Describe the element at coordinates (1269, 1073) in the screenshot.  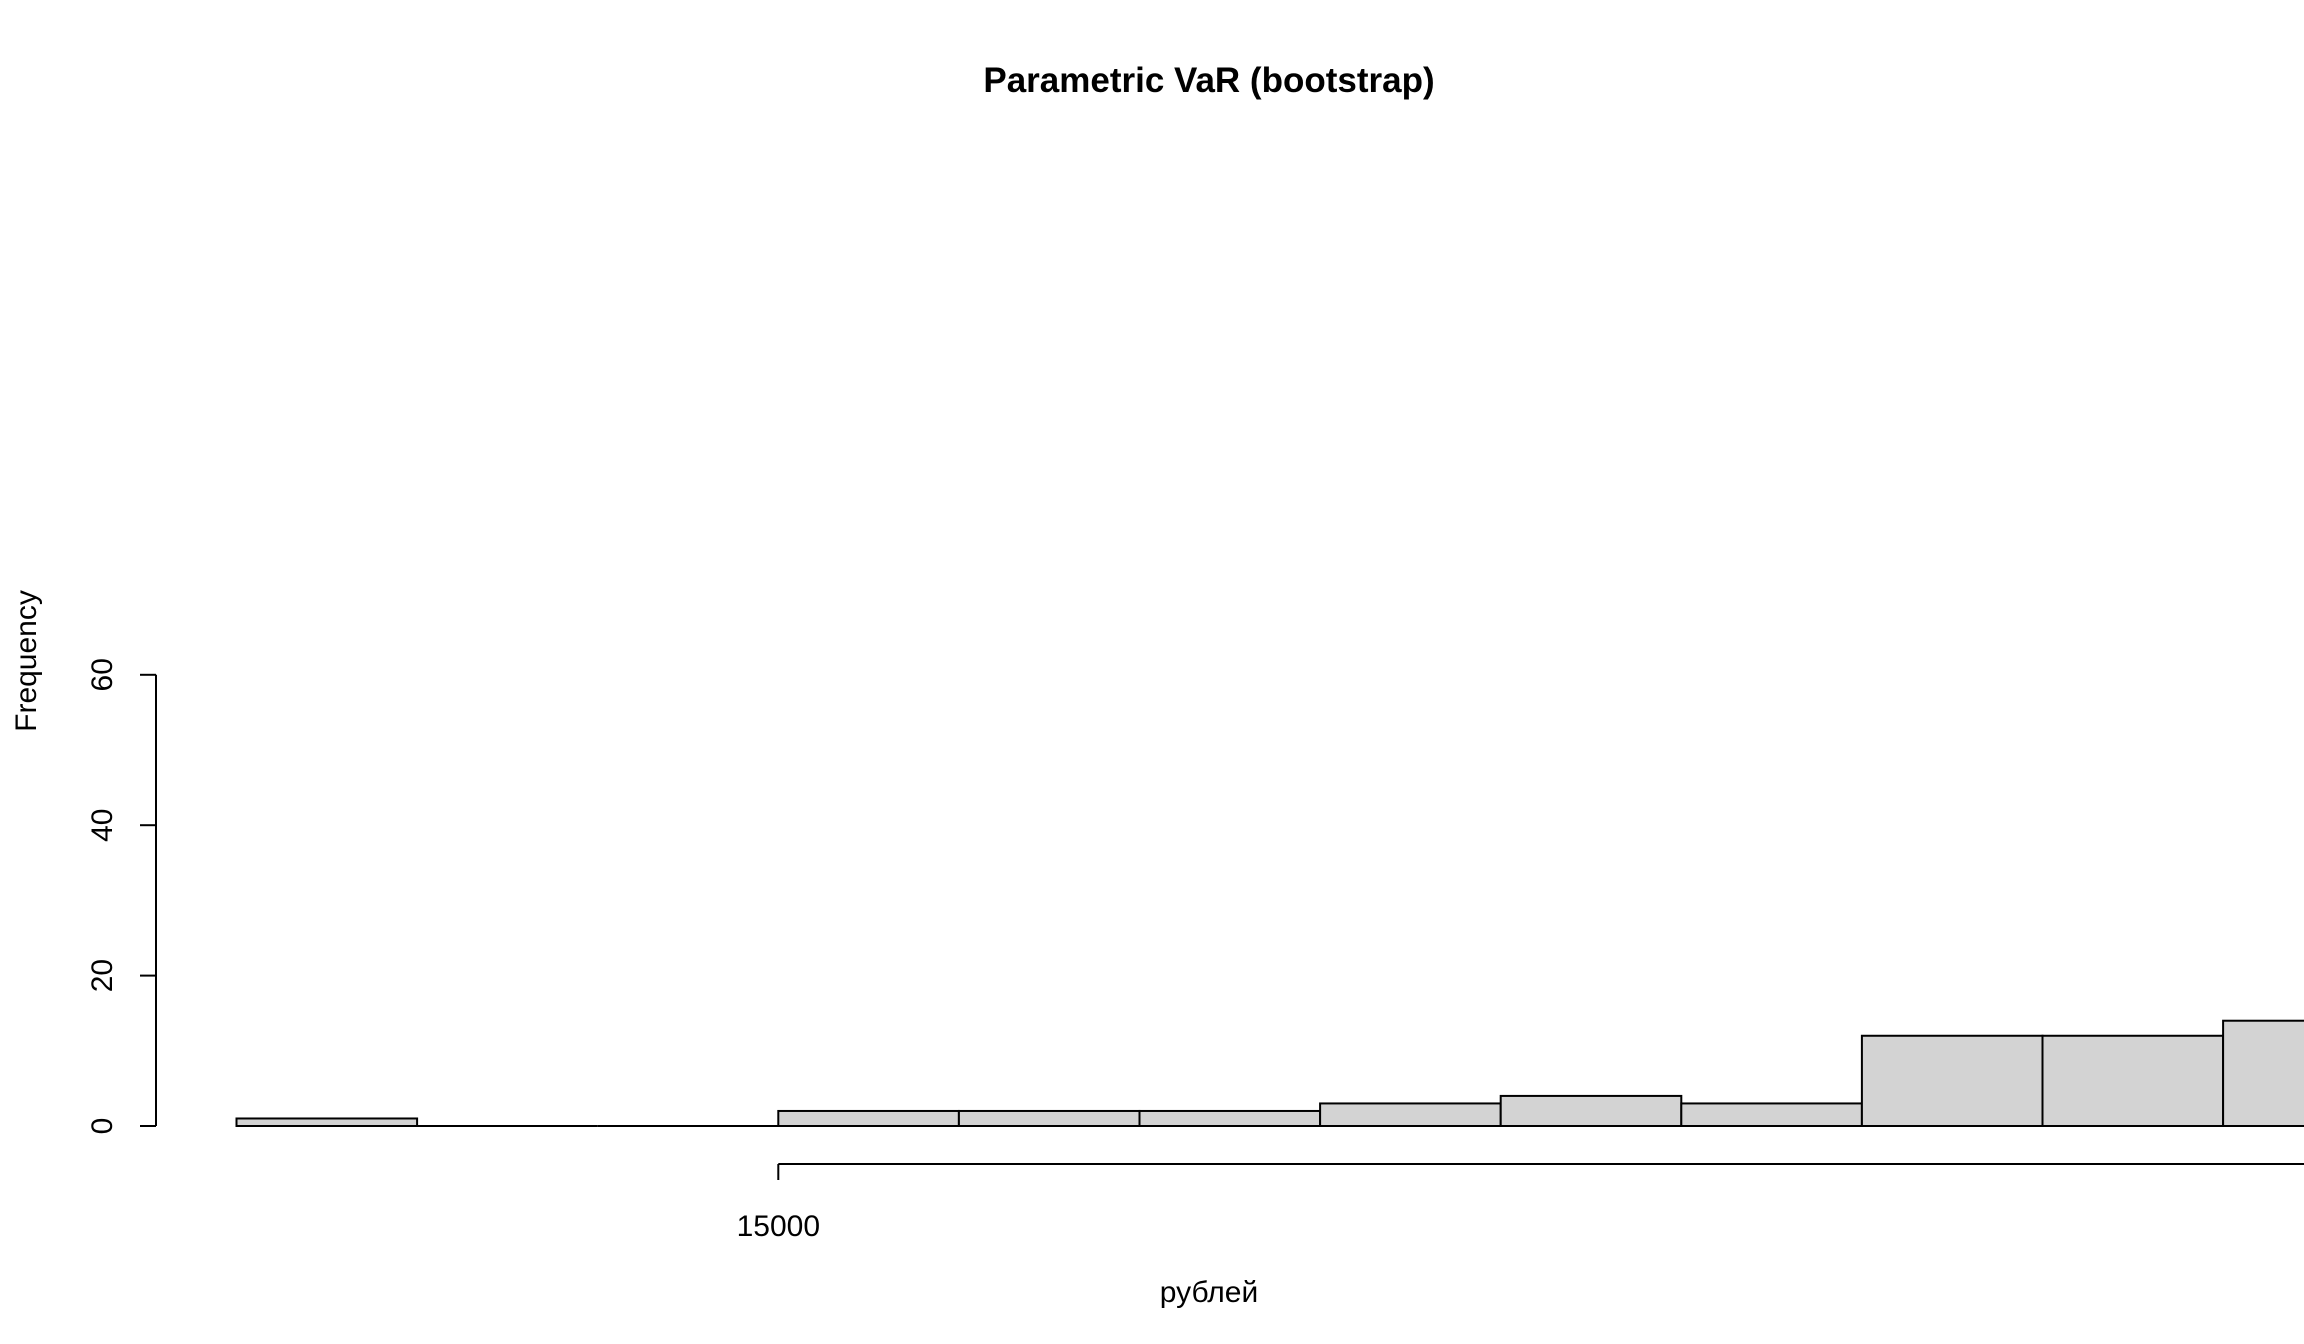
I see `bars-group` at that location.